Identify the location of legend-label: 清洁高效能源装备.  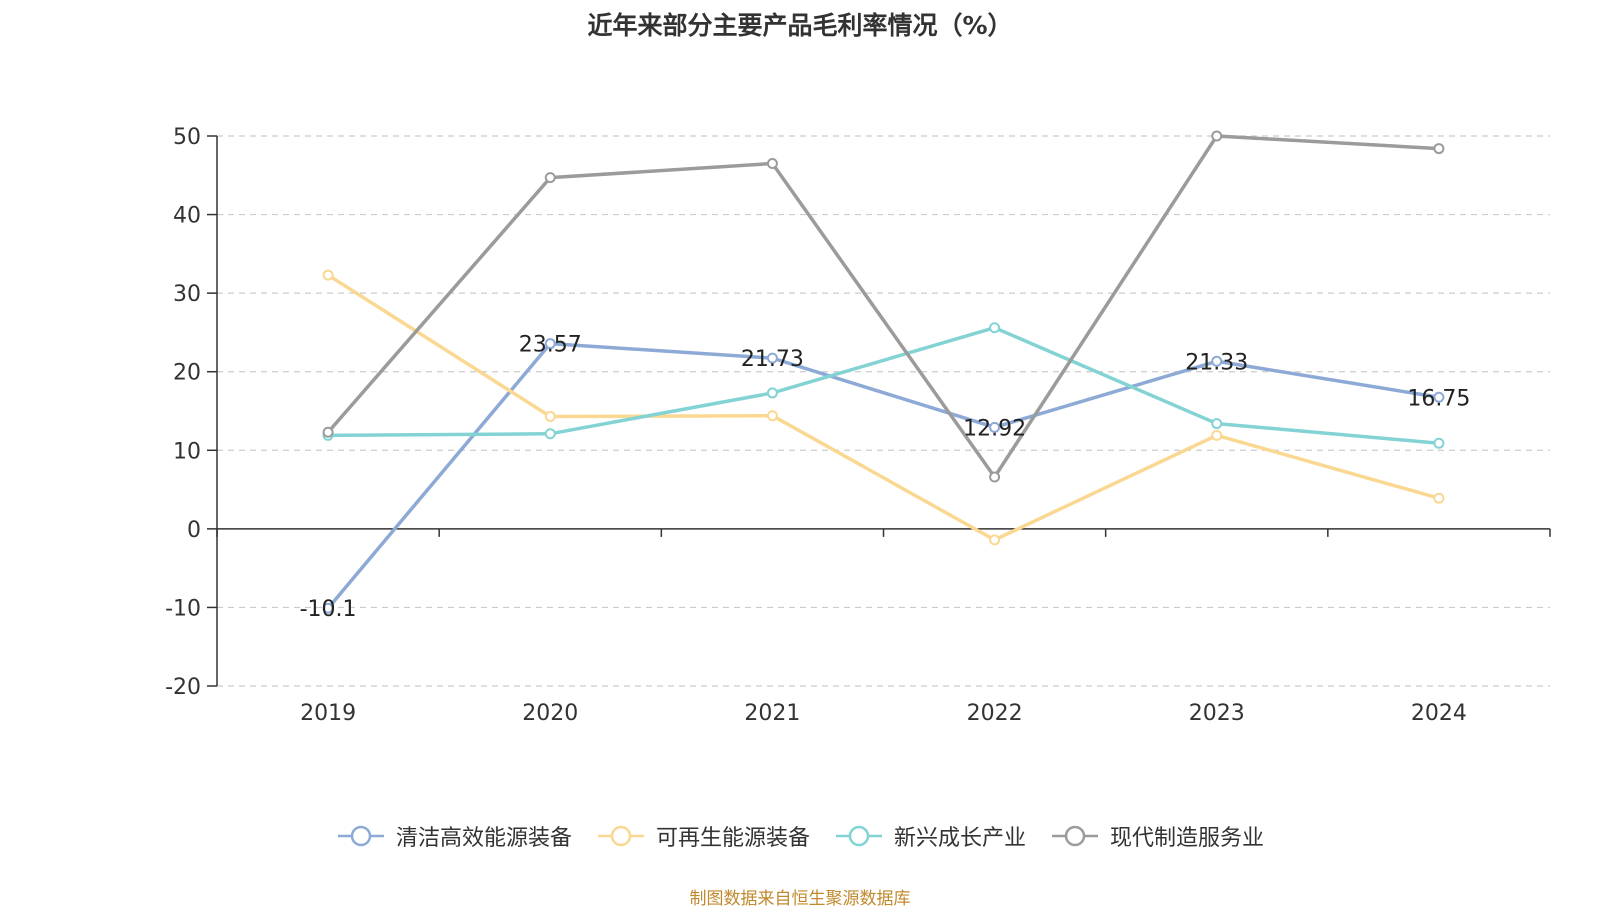
(483, 838).